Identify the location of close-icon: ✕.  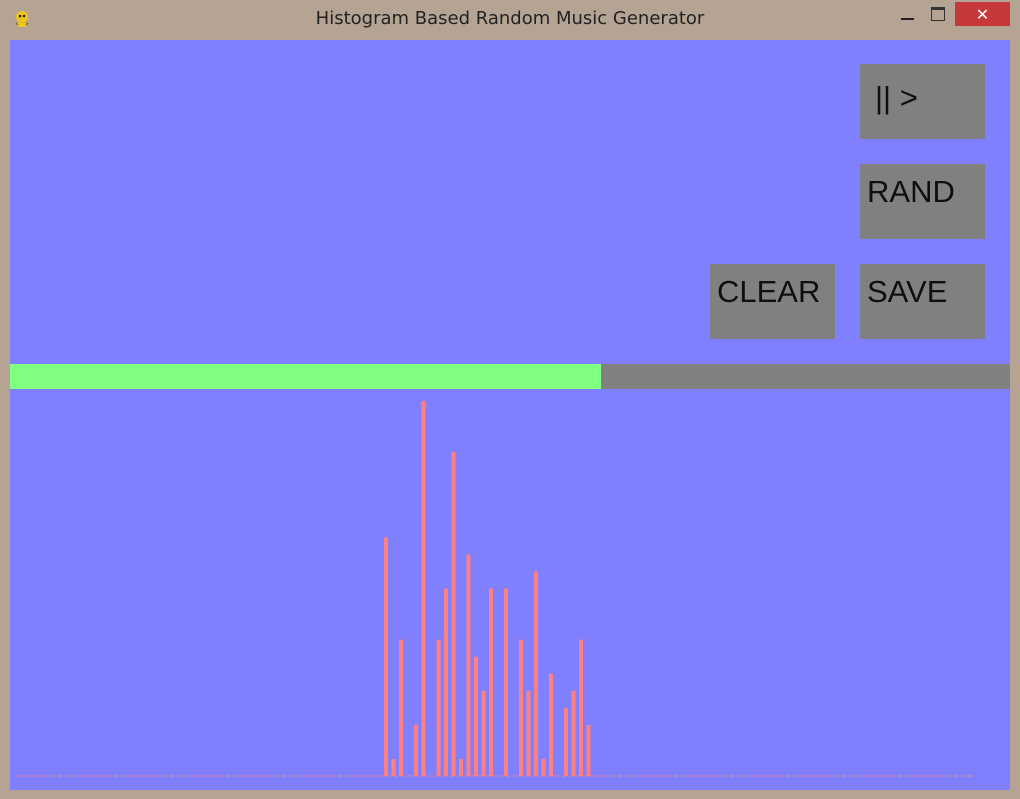
(982, 14).